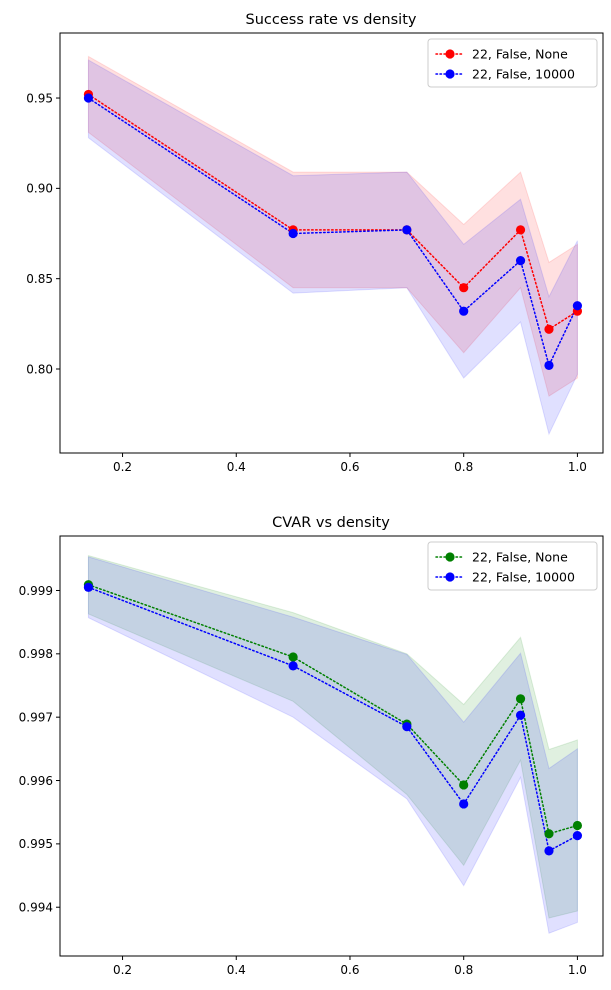  I want to click on y-tick-label: 0.994, so click(36, 908).